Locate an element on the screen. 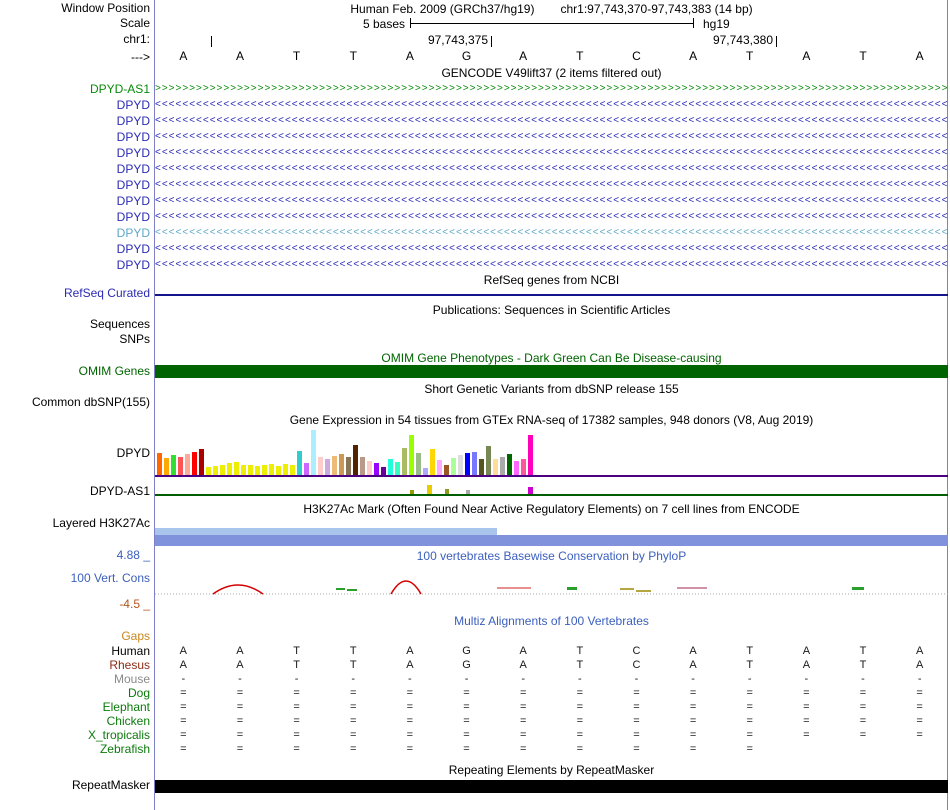  h3k27ac-track is located at coordinates (551, 537).